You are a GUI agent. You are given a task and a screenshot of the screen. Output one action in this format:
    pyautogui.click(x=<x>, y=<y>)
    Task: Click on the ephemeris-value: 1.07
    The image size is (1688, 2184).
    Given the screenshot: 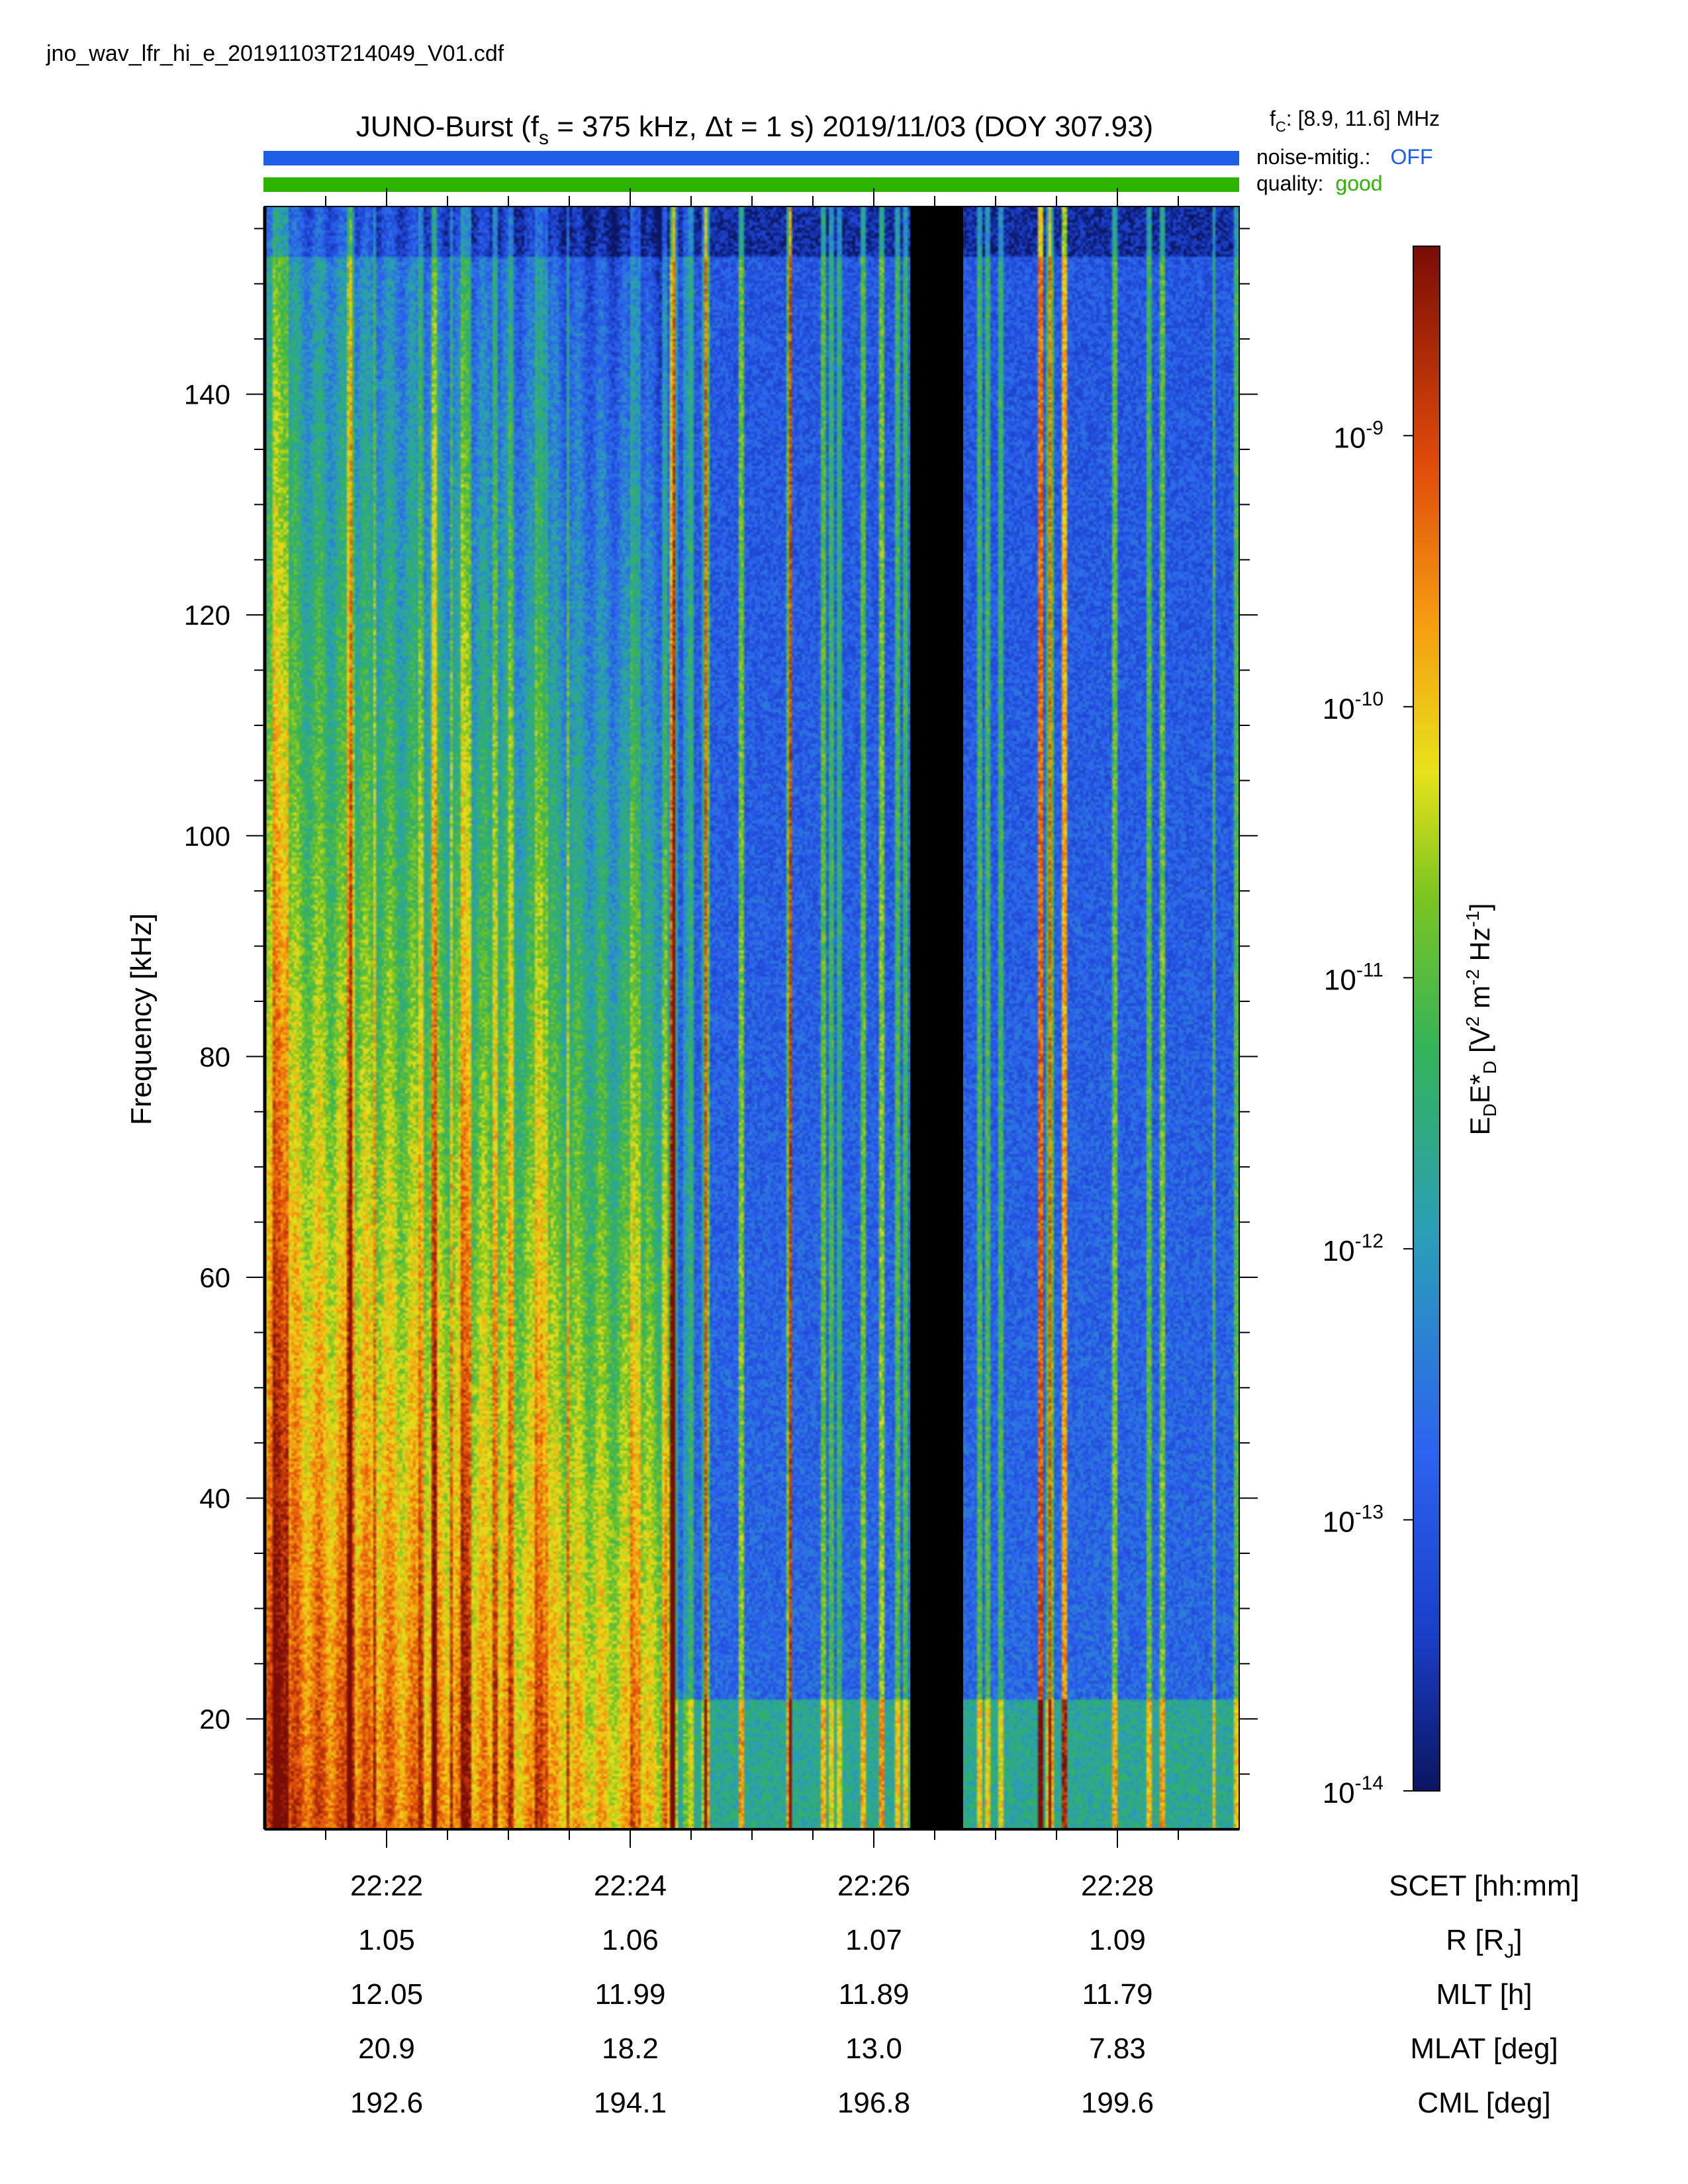 What is the action you would take?
    pyautogui.click(x=873, y=1940)
    